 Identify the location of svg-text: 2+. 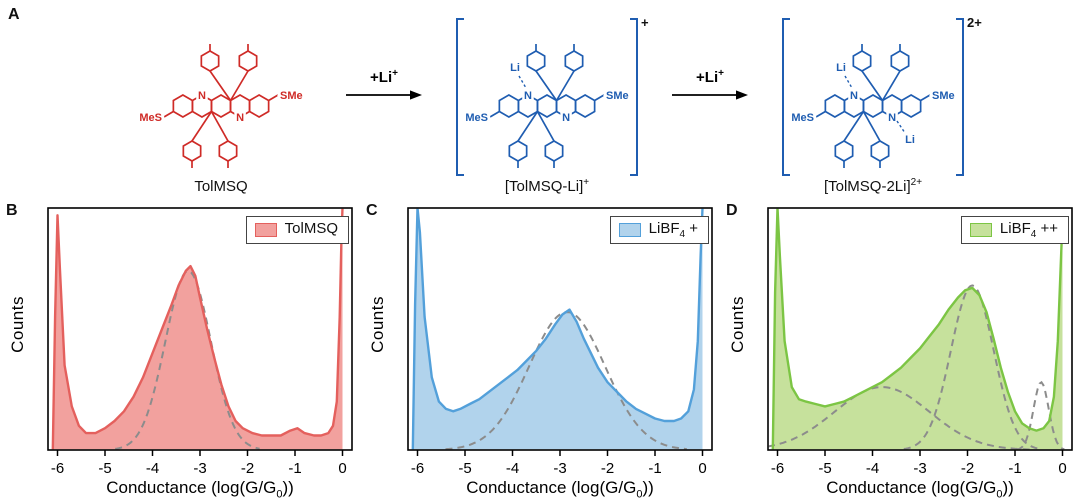
(974, 22).